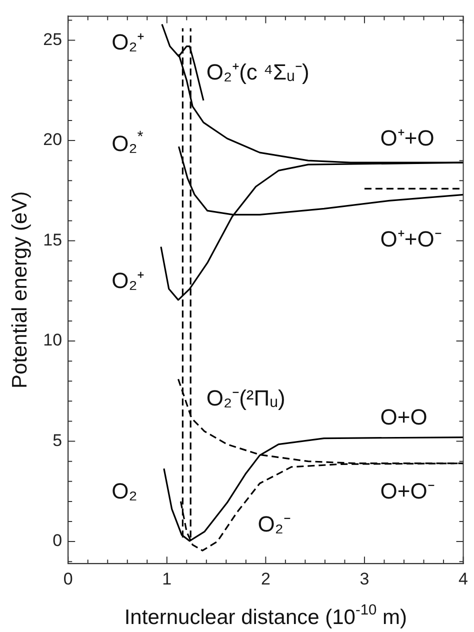 Image resolution: width=474 pixels, height=632 pixels. Describe the element at coordinates (52, 240) in the screenshot. I see `y-tick-label: 15` at that location.